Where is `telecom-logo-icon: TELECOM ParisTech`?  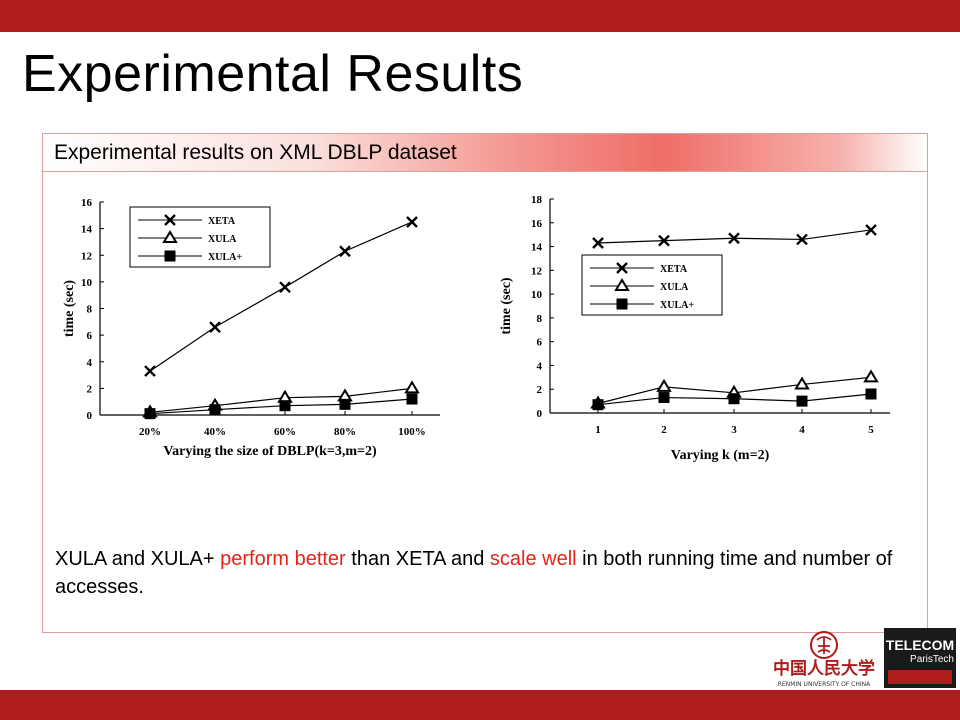
telecom-logo-icon: TELECOM ParisTech is located at coordinates (920, 658).